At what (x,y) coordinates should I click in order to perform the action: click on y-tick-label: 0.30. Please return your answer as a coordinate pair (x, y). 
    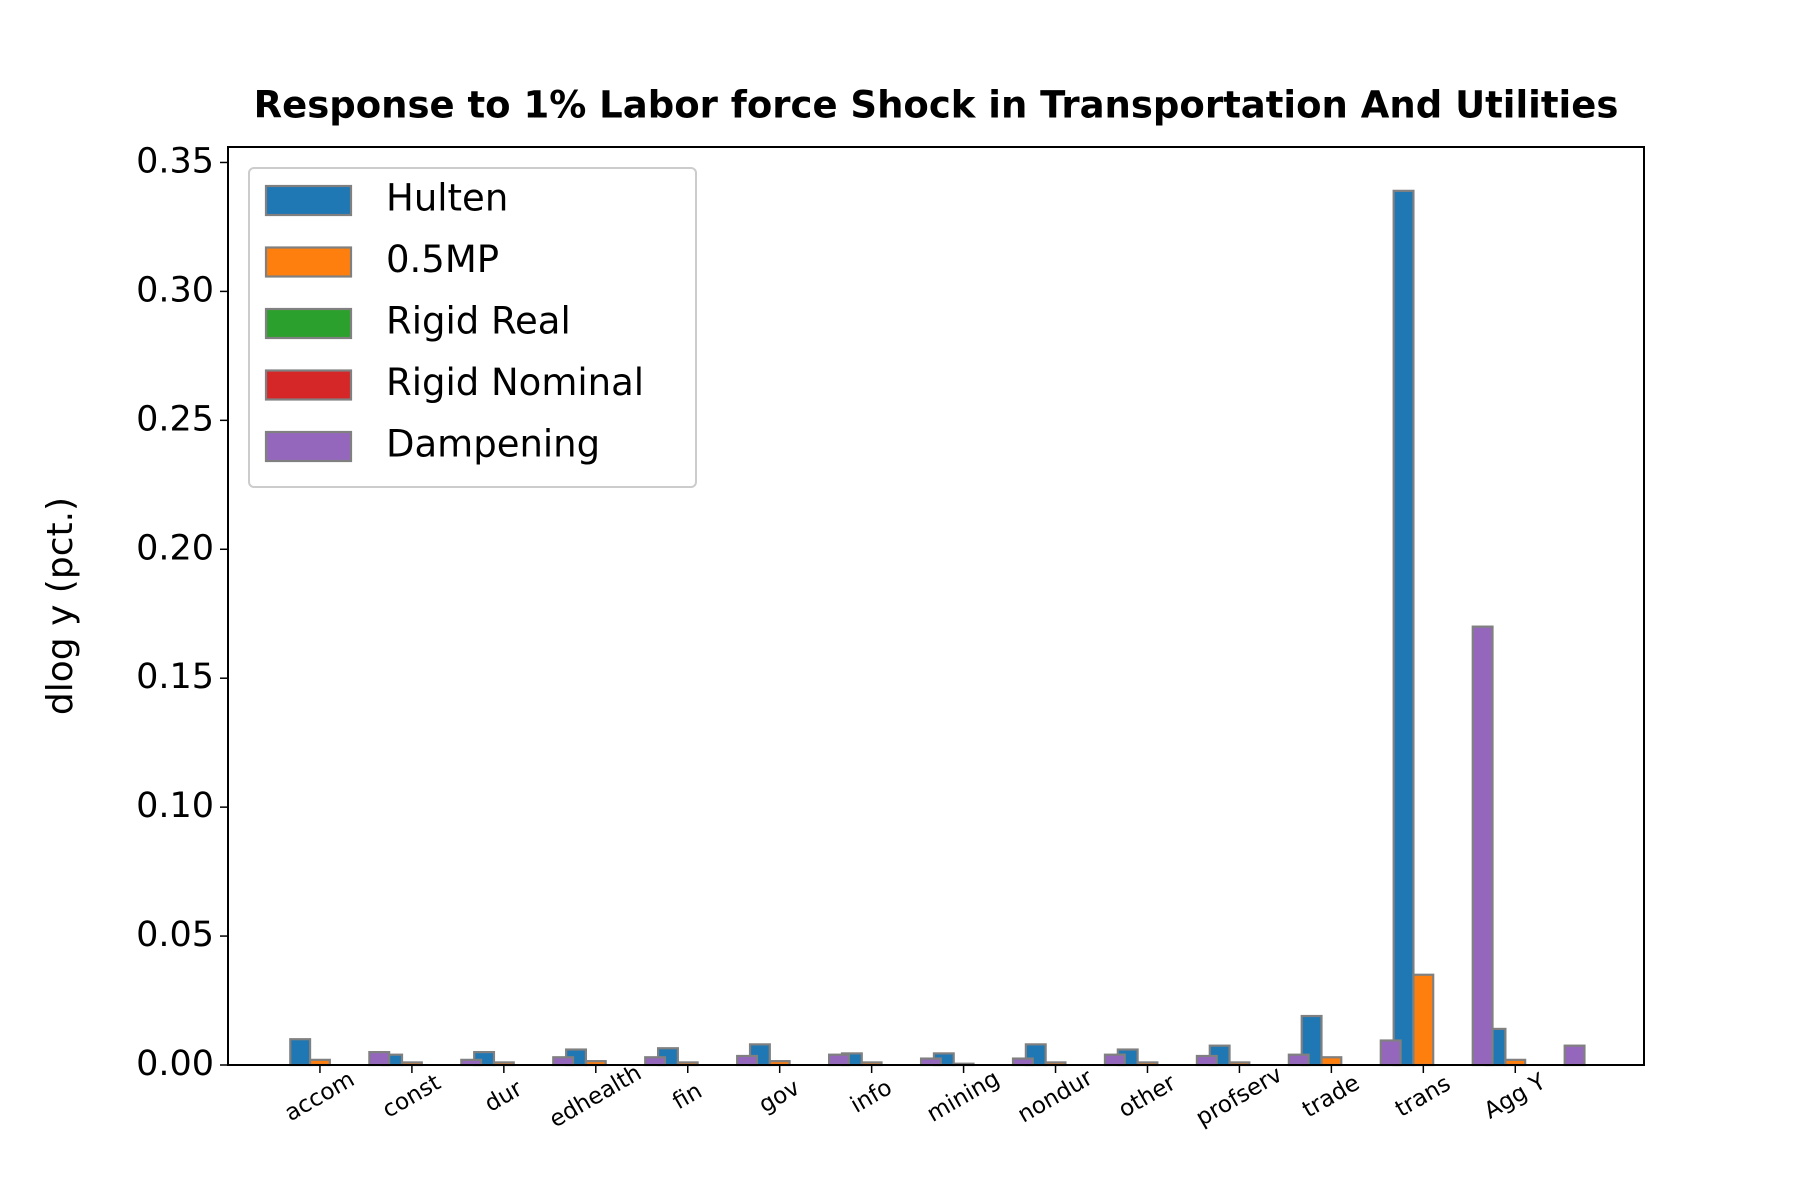
    Looking at the image, I should click on (175, 290).